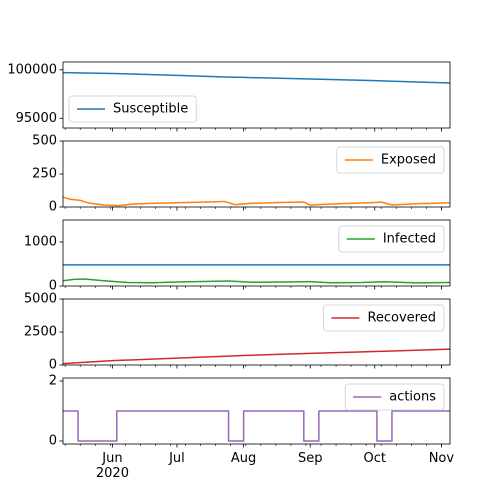 The width and height of the screenshot is (500, 504). Describe the element at coordinates (111, 458) in the screenshot. I see `x-tick-label: Jun` at that location.